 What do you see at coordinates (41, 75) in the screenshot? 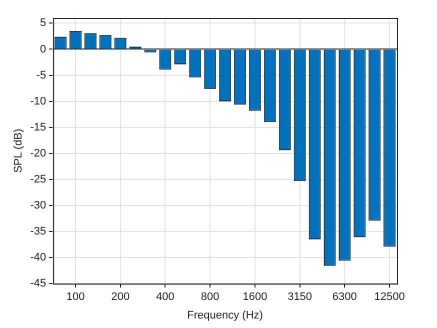
I see `y-tick-label: -5` at bounding box center [41, 75].